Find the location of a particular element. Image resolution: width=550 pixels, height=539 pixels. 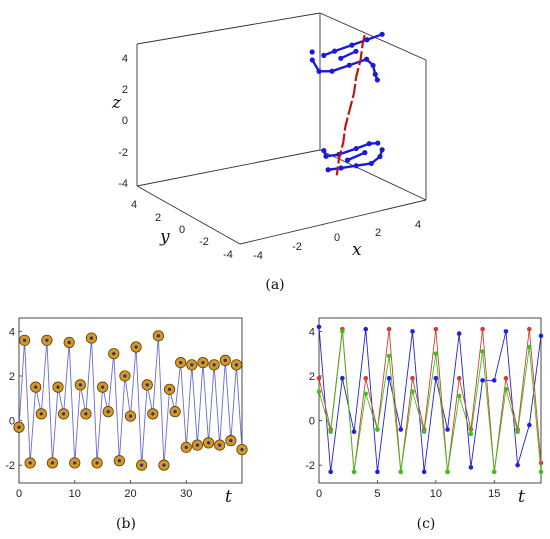

panel-a-marks is located at coordinates (347, 103).